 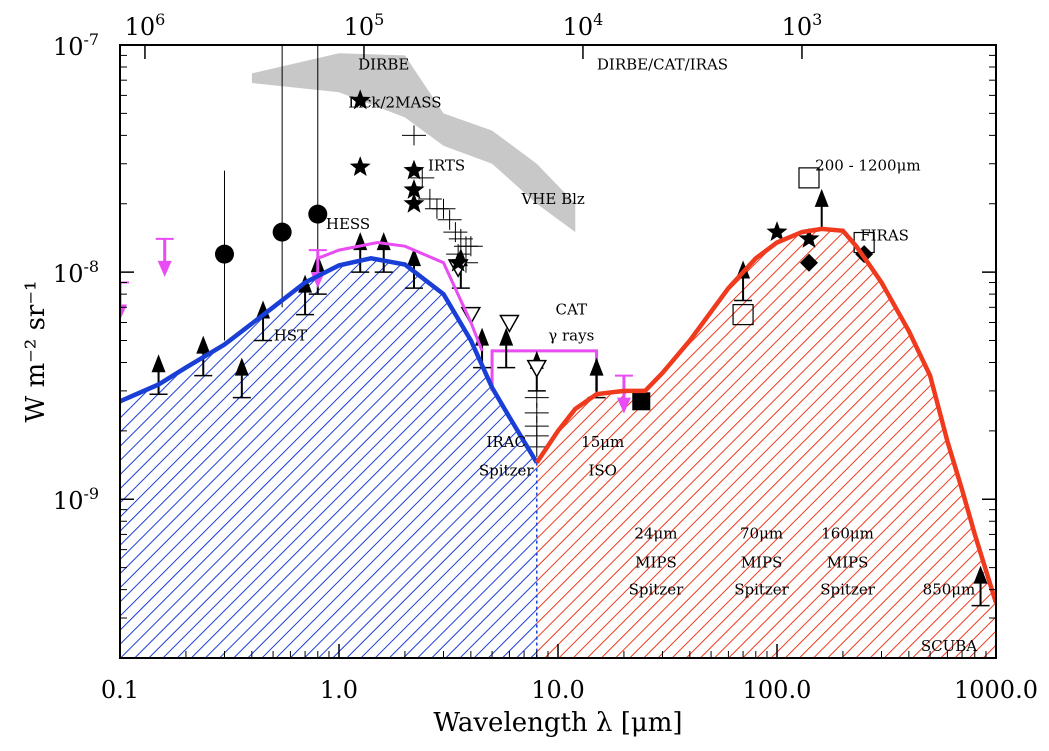 I want to click on annotation-label: 15μm, so click(x=602, y=442).